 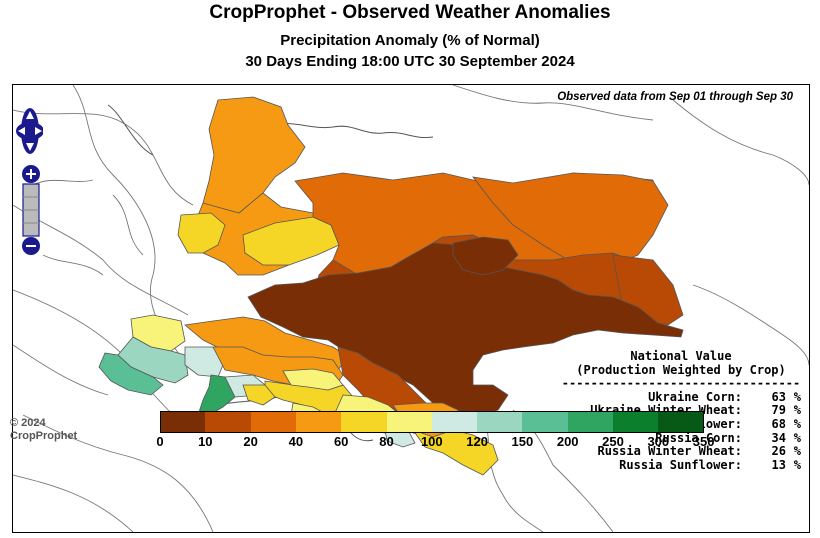 What do you see at coordinates (477, 441) in the screenshot?
I see `legend-tick-label: 120` at bounding box center [477, 441].